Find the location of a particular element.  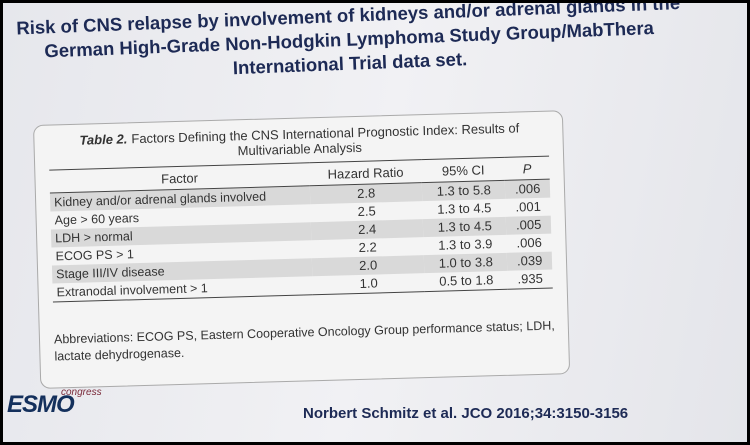

table-cell: 1.0 is located at coordinates (369, 284).